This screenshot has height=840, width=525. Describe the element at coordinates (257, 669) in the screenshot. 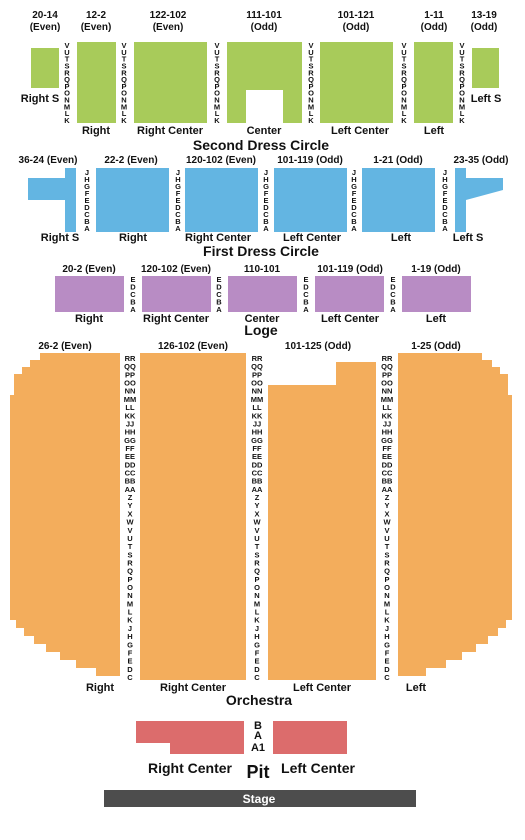

I see `orchestra-row-col1-d: D` at that location.